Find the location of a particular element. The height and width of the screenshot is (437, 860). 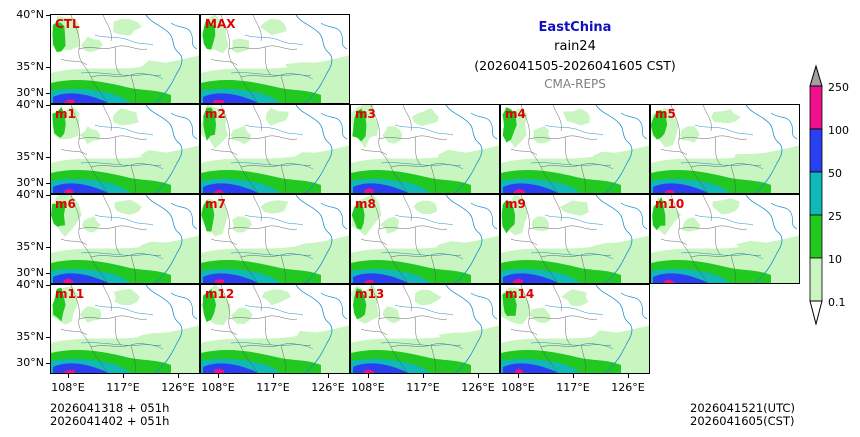

map-panel: m13 is located at coordinates (425, 329).